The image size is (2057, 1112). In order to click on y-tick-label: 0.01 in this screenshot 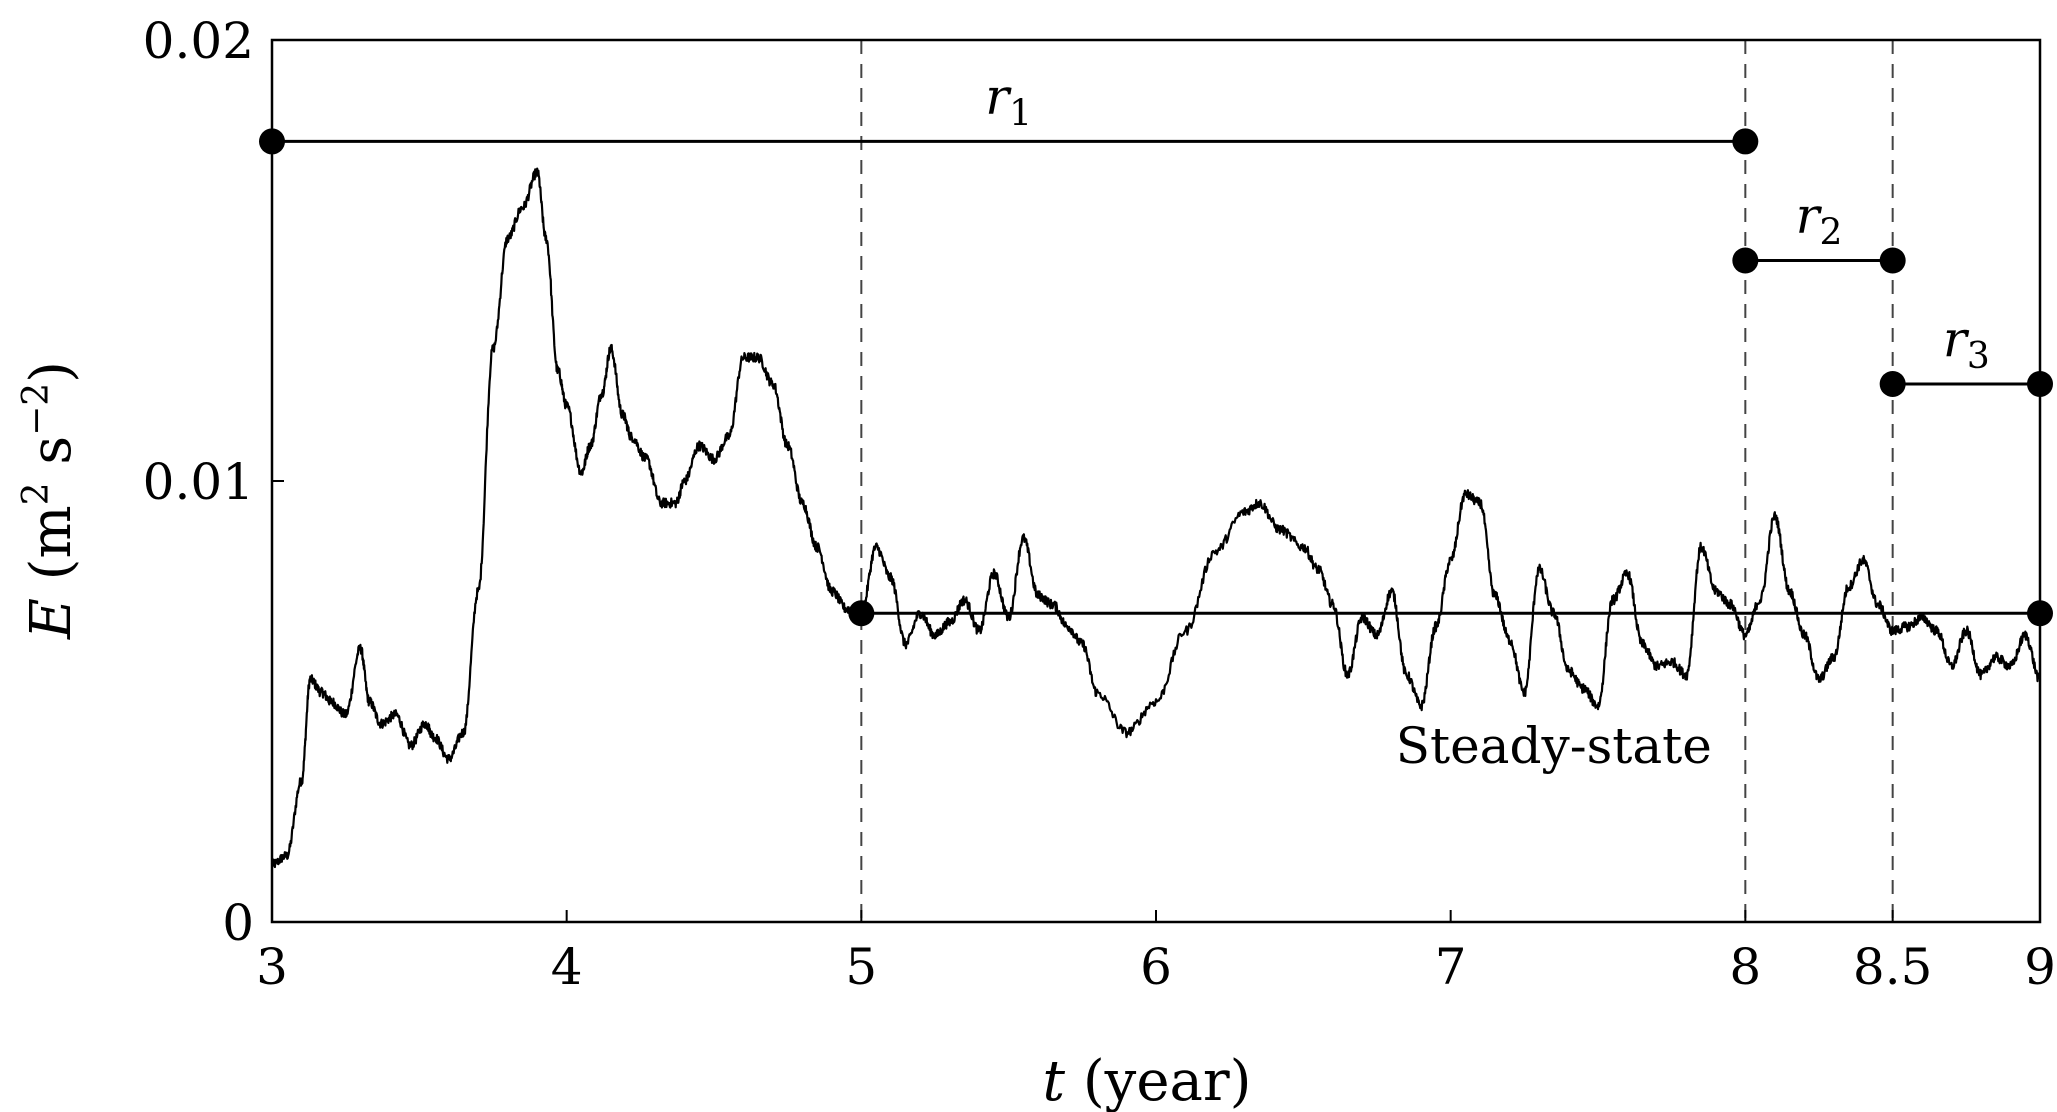, I will do `click(198, 482)`.